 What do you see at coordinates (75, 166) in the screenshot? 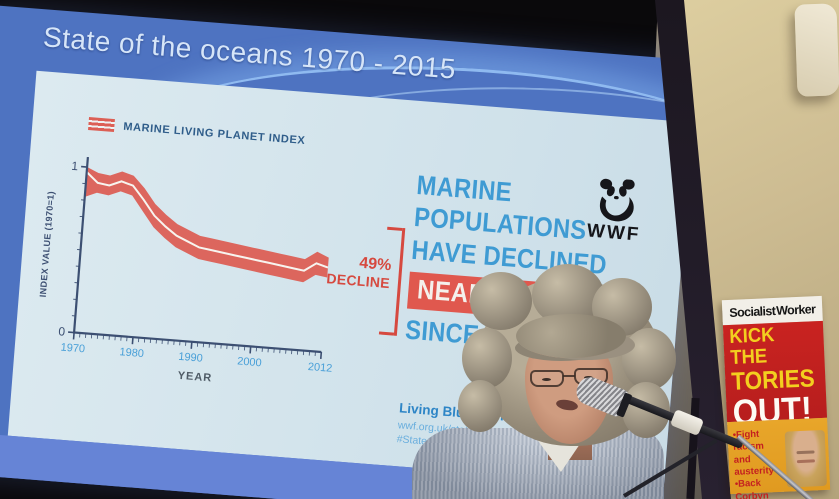
I see `svg-text: 1` at bounding box center [75, 166].